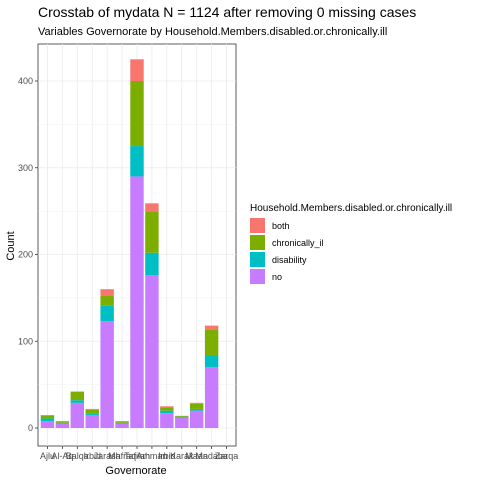 Image resolution: width=480 pixels, height=480 pixels. I want to click on x-tick-label: Jarash, so click(107, 456).